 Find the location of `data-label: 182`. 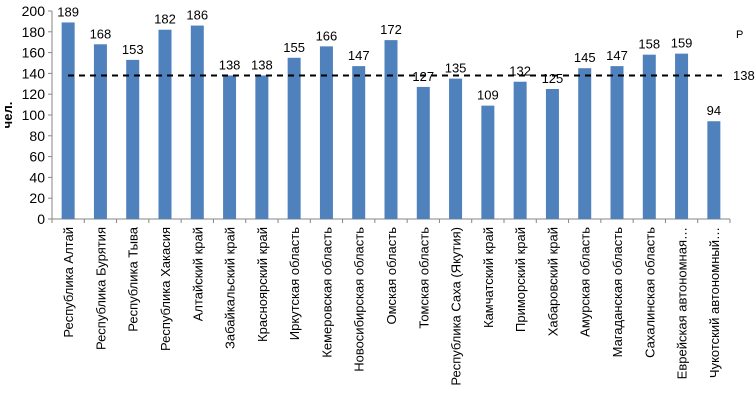

data-label: 182 is located at coordinates (165, 19).